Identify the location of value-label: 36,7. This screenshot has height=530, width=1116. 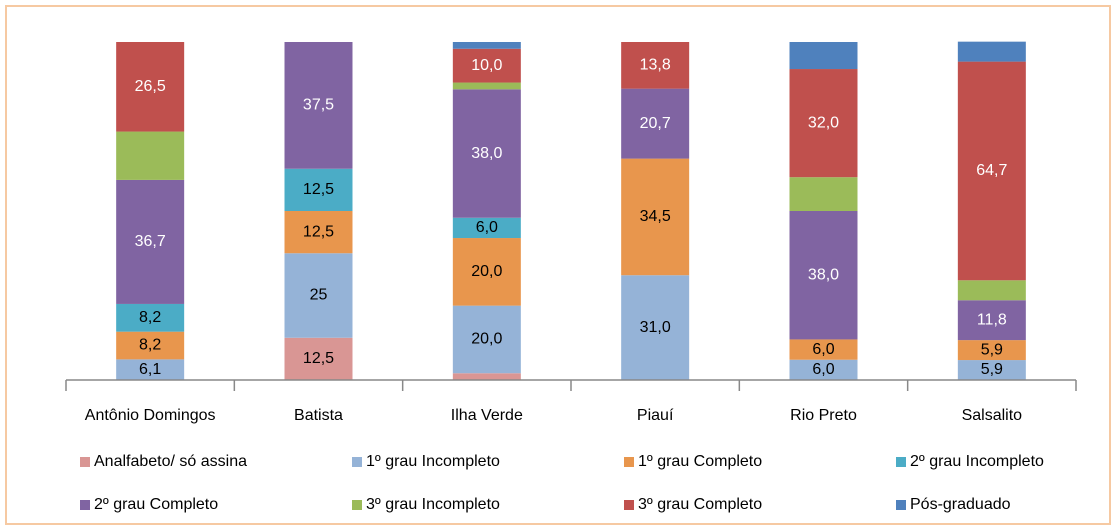
(150, 241).